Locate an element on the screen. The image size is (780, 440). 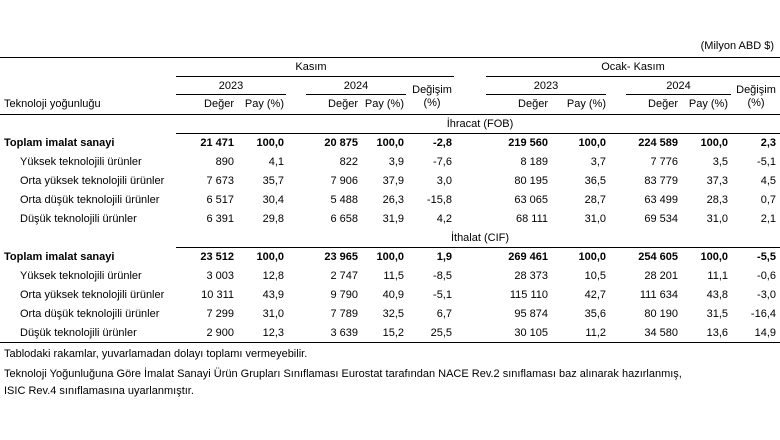
cell-kasim-2023-share: 29,8 is located at coordinates (273, 219).